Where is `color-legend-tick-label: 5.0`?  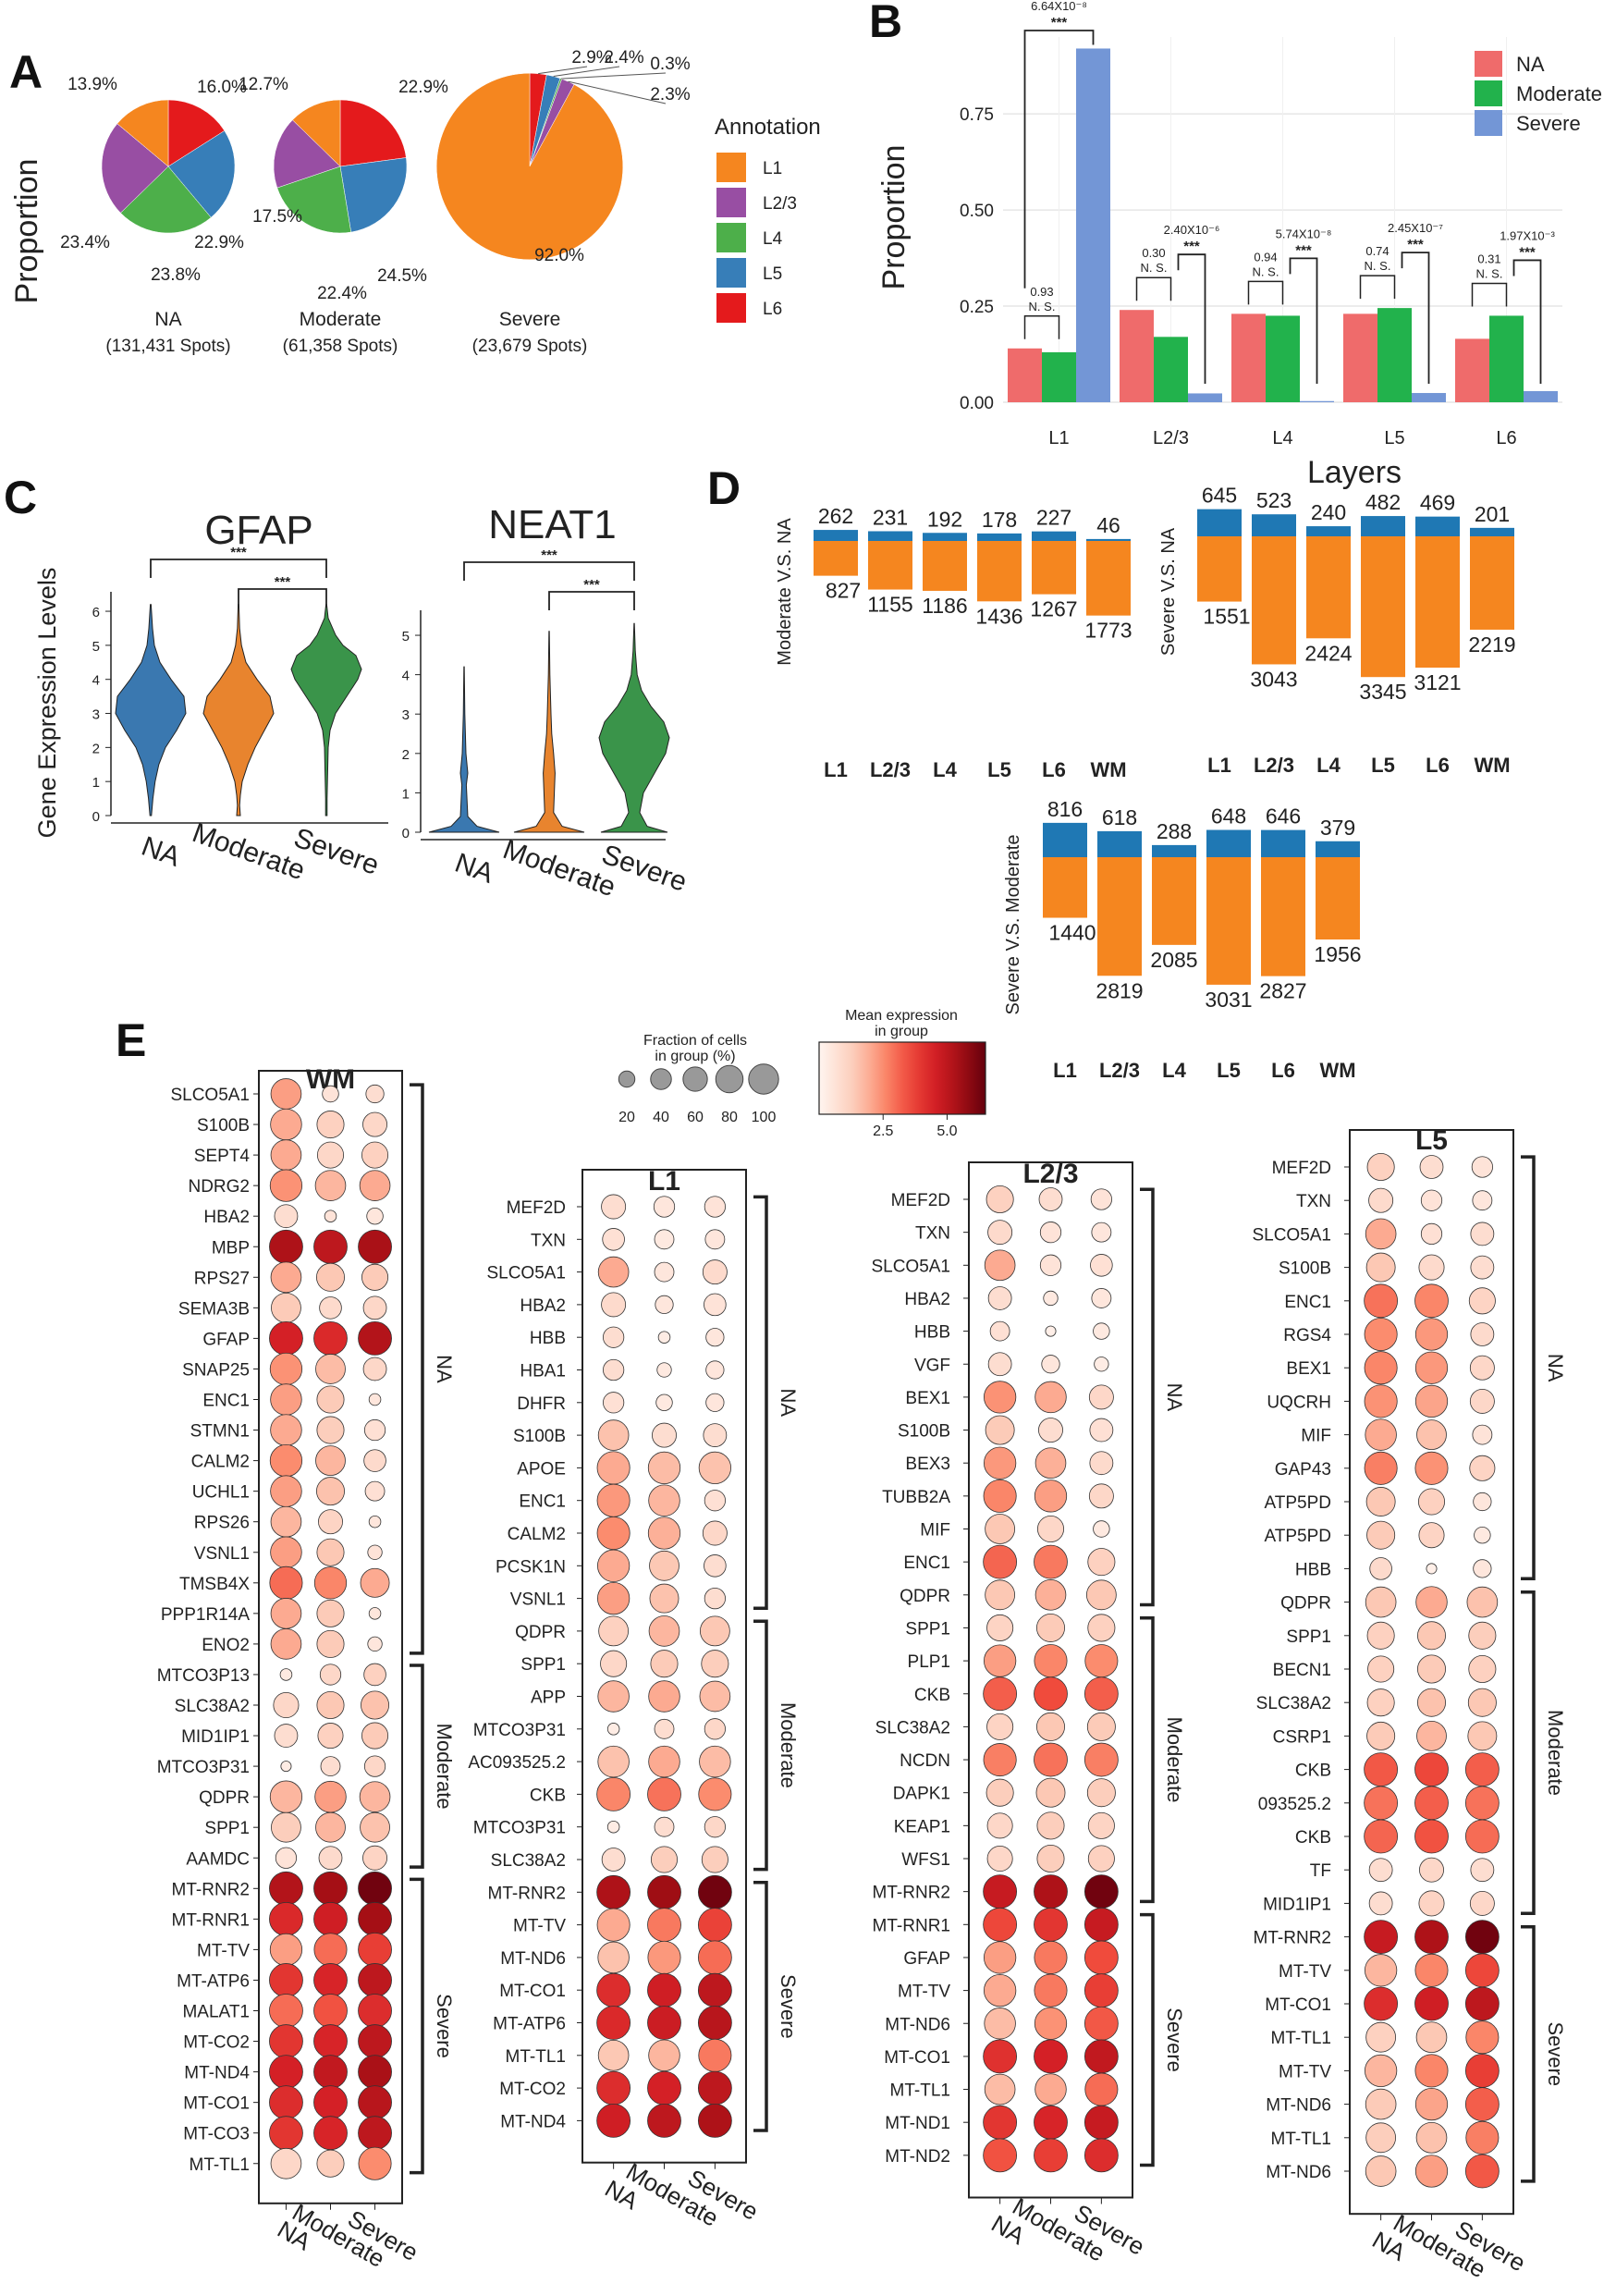 color-legend-tick-label: 5.0 is located at coordinates (947, 1131).